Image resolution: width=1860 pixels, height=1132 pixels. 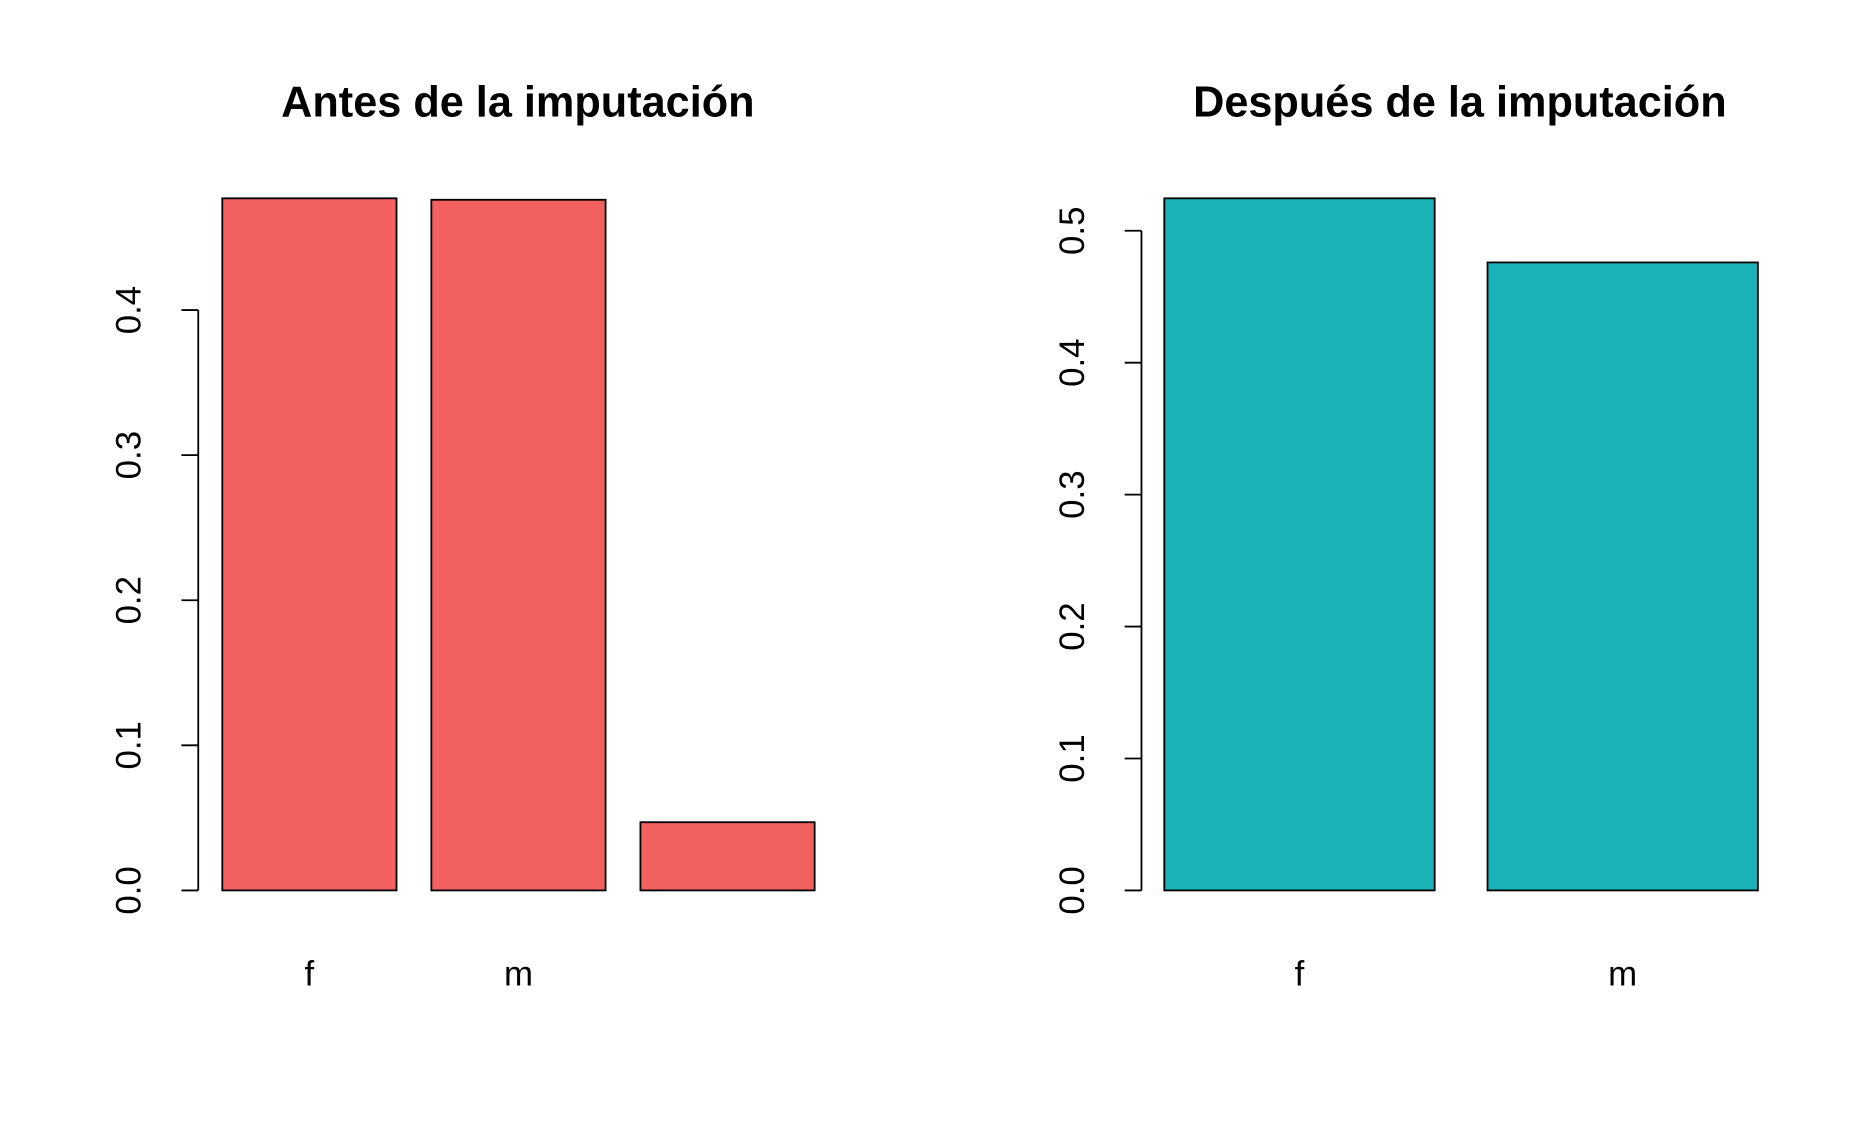 What do you see at coordinates (517, 103) in the screenshot?
I see `chart-title: Antes de la imputación` at bounding box center [517, 103].